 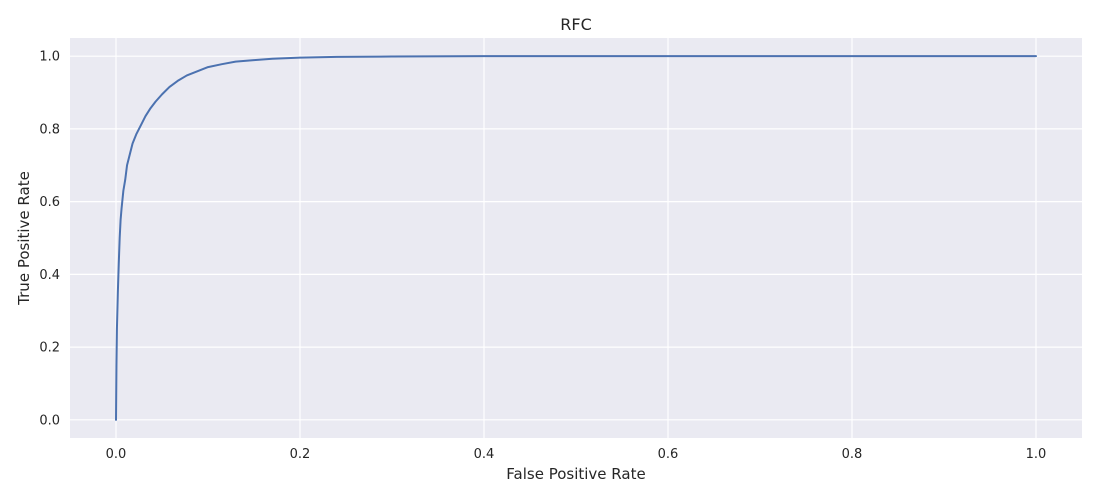 What do you see at coordinates (576, 454) in the screenshot?
I see `x-tick-labels: 0.0 0.2 0.4 0.6 0.8 1.0` at bounding box center [576, 454].